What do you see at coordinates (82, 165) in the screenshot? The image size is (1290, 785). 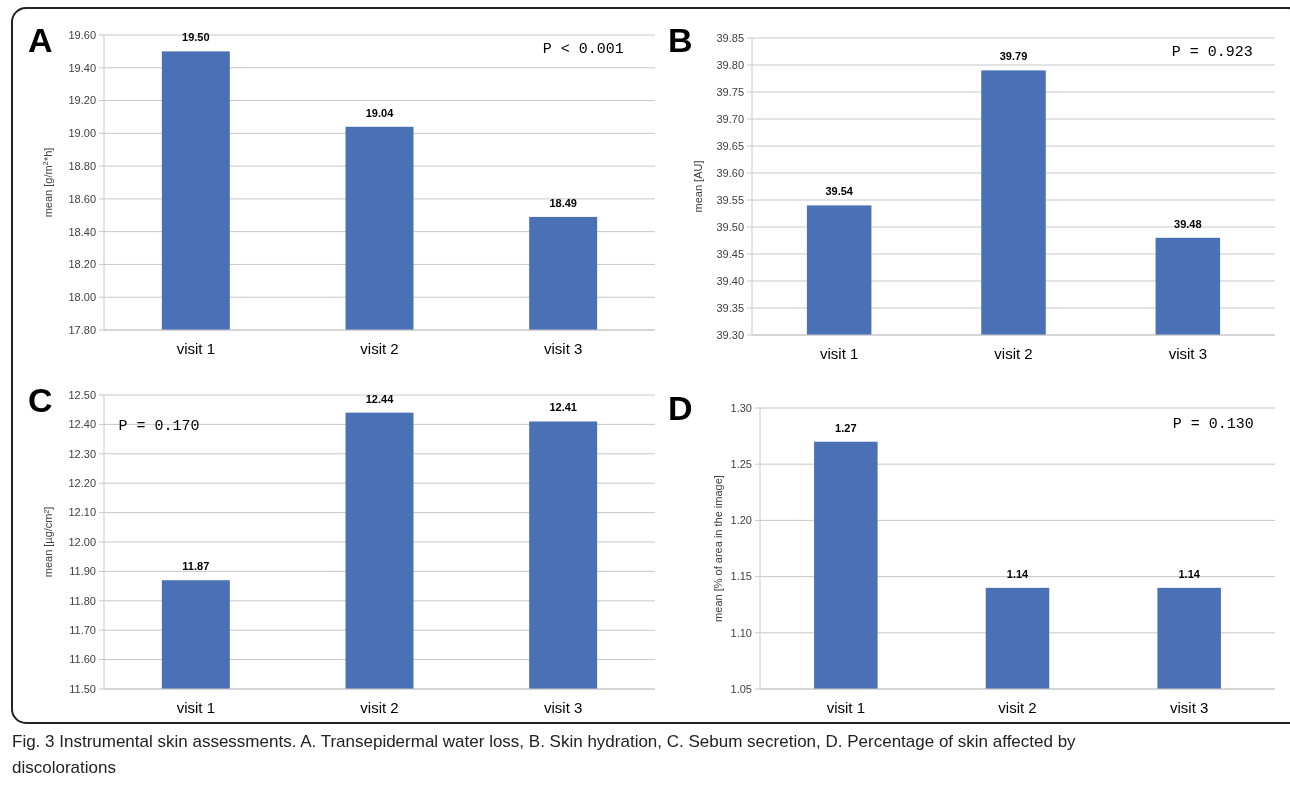 I see `y-tick-label: 18.80` at bounding box center [82, 165].